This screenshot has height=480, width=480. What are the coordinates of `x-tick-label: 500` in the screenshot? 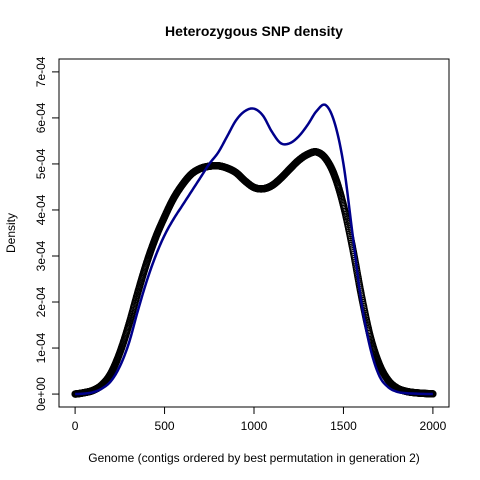 It's located at (165, 426).